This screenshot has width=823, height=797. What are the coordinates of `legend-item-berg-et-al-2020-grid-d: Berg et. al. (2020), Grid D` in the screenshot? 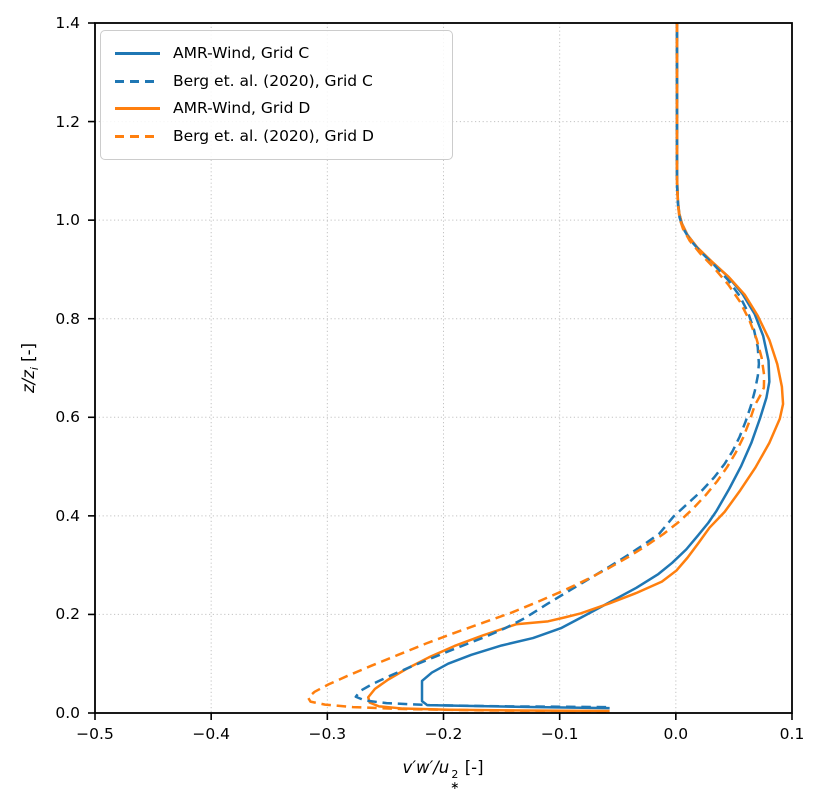 It's located at (276, 137).